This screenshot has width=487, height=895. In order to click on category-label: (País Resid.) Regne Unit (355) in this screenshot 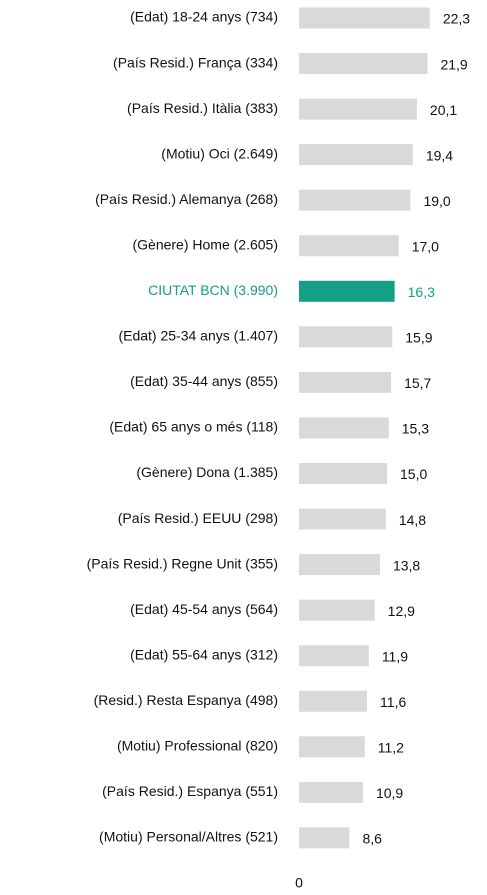, I will do `click(182, 563)`.